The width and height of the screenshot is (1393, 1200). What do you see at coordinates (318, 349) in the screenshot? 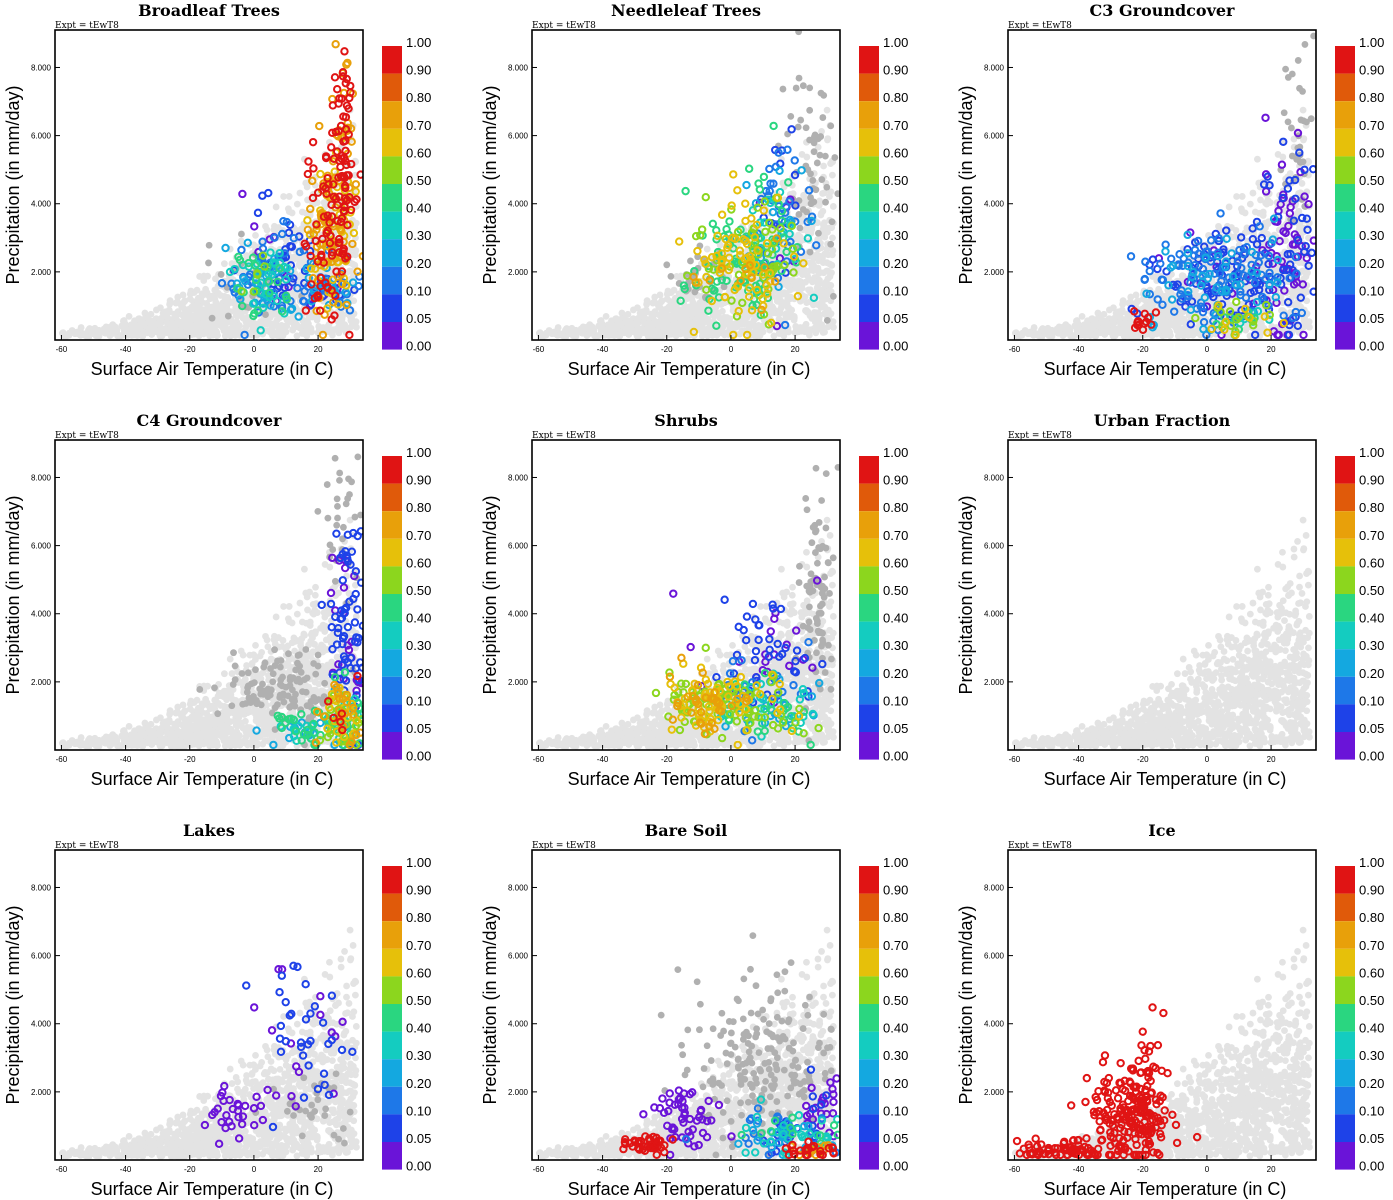
I see `x-tick-label: 20` at bounding box center [318, 349].